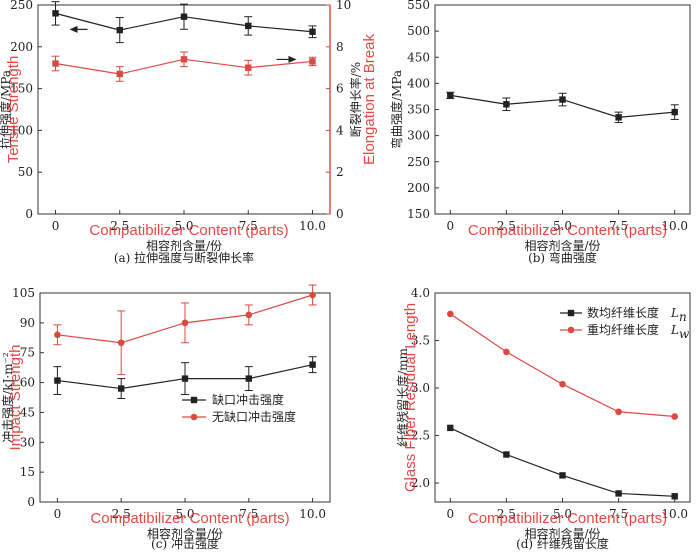 This screenshot has width=700, height=560. I want to click on y-tick-label: 300, so click(418, 136).